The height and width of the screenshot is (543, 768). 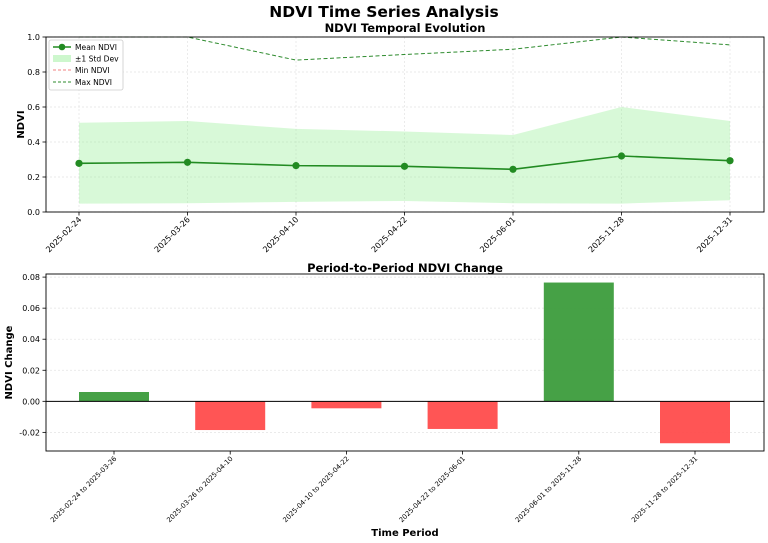 I want to click on legend: Mean NDVI ±1 Std Dev Min NDVI Max NDVI, so click(x=86, y=65).